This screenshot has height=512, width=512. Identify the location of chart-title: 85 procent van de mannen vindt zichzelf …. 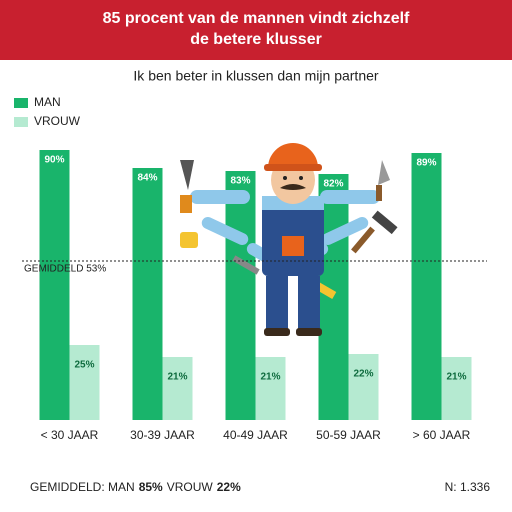
(256, 29).